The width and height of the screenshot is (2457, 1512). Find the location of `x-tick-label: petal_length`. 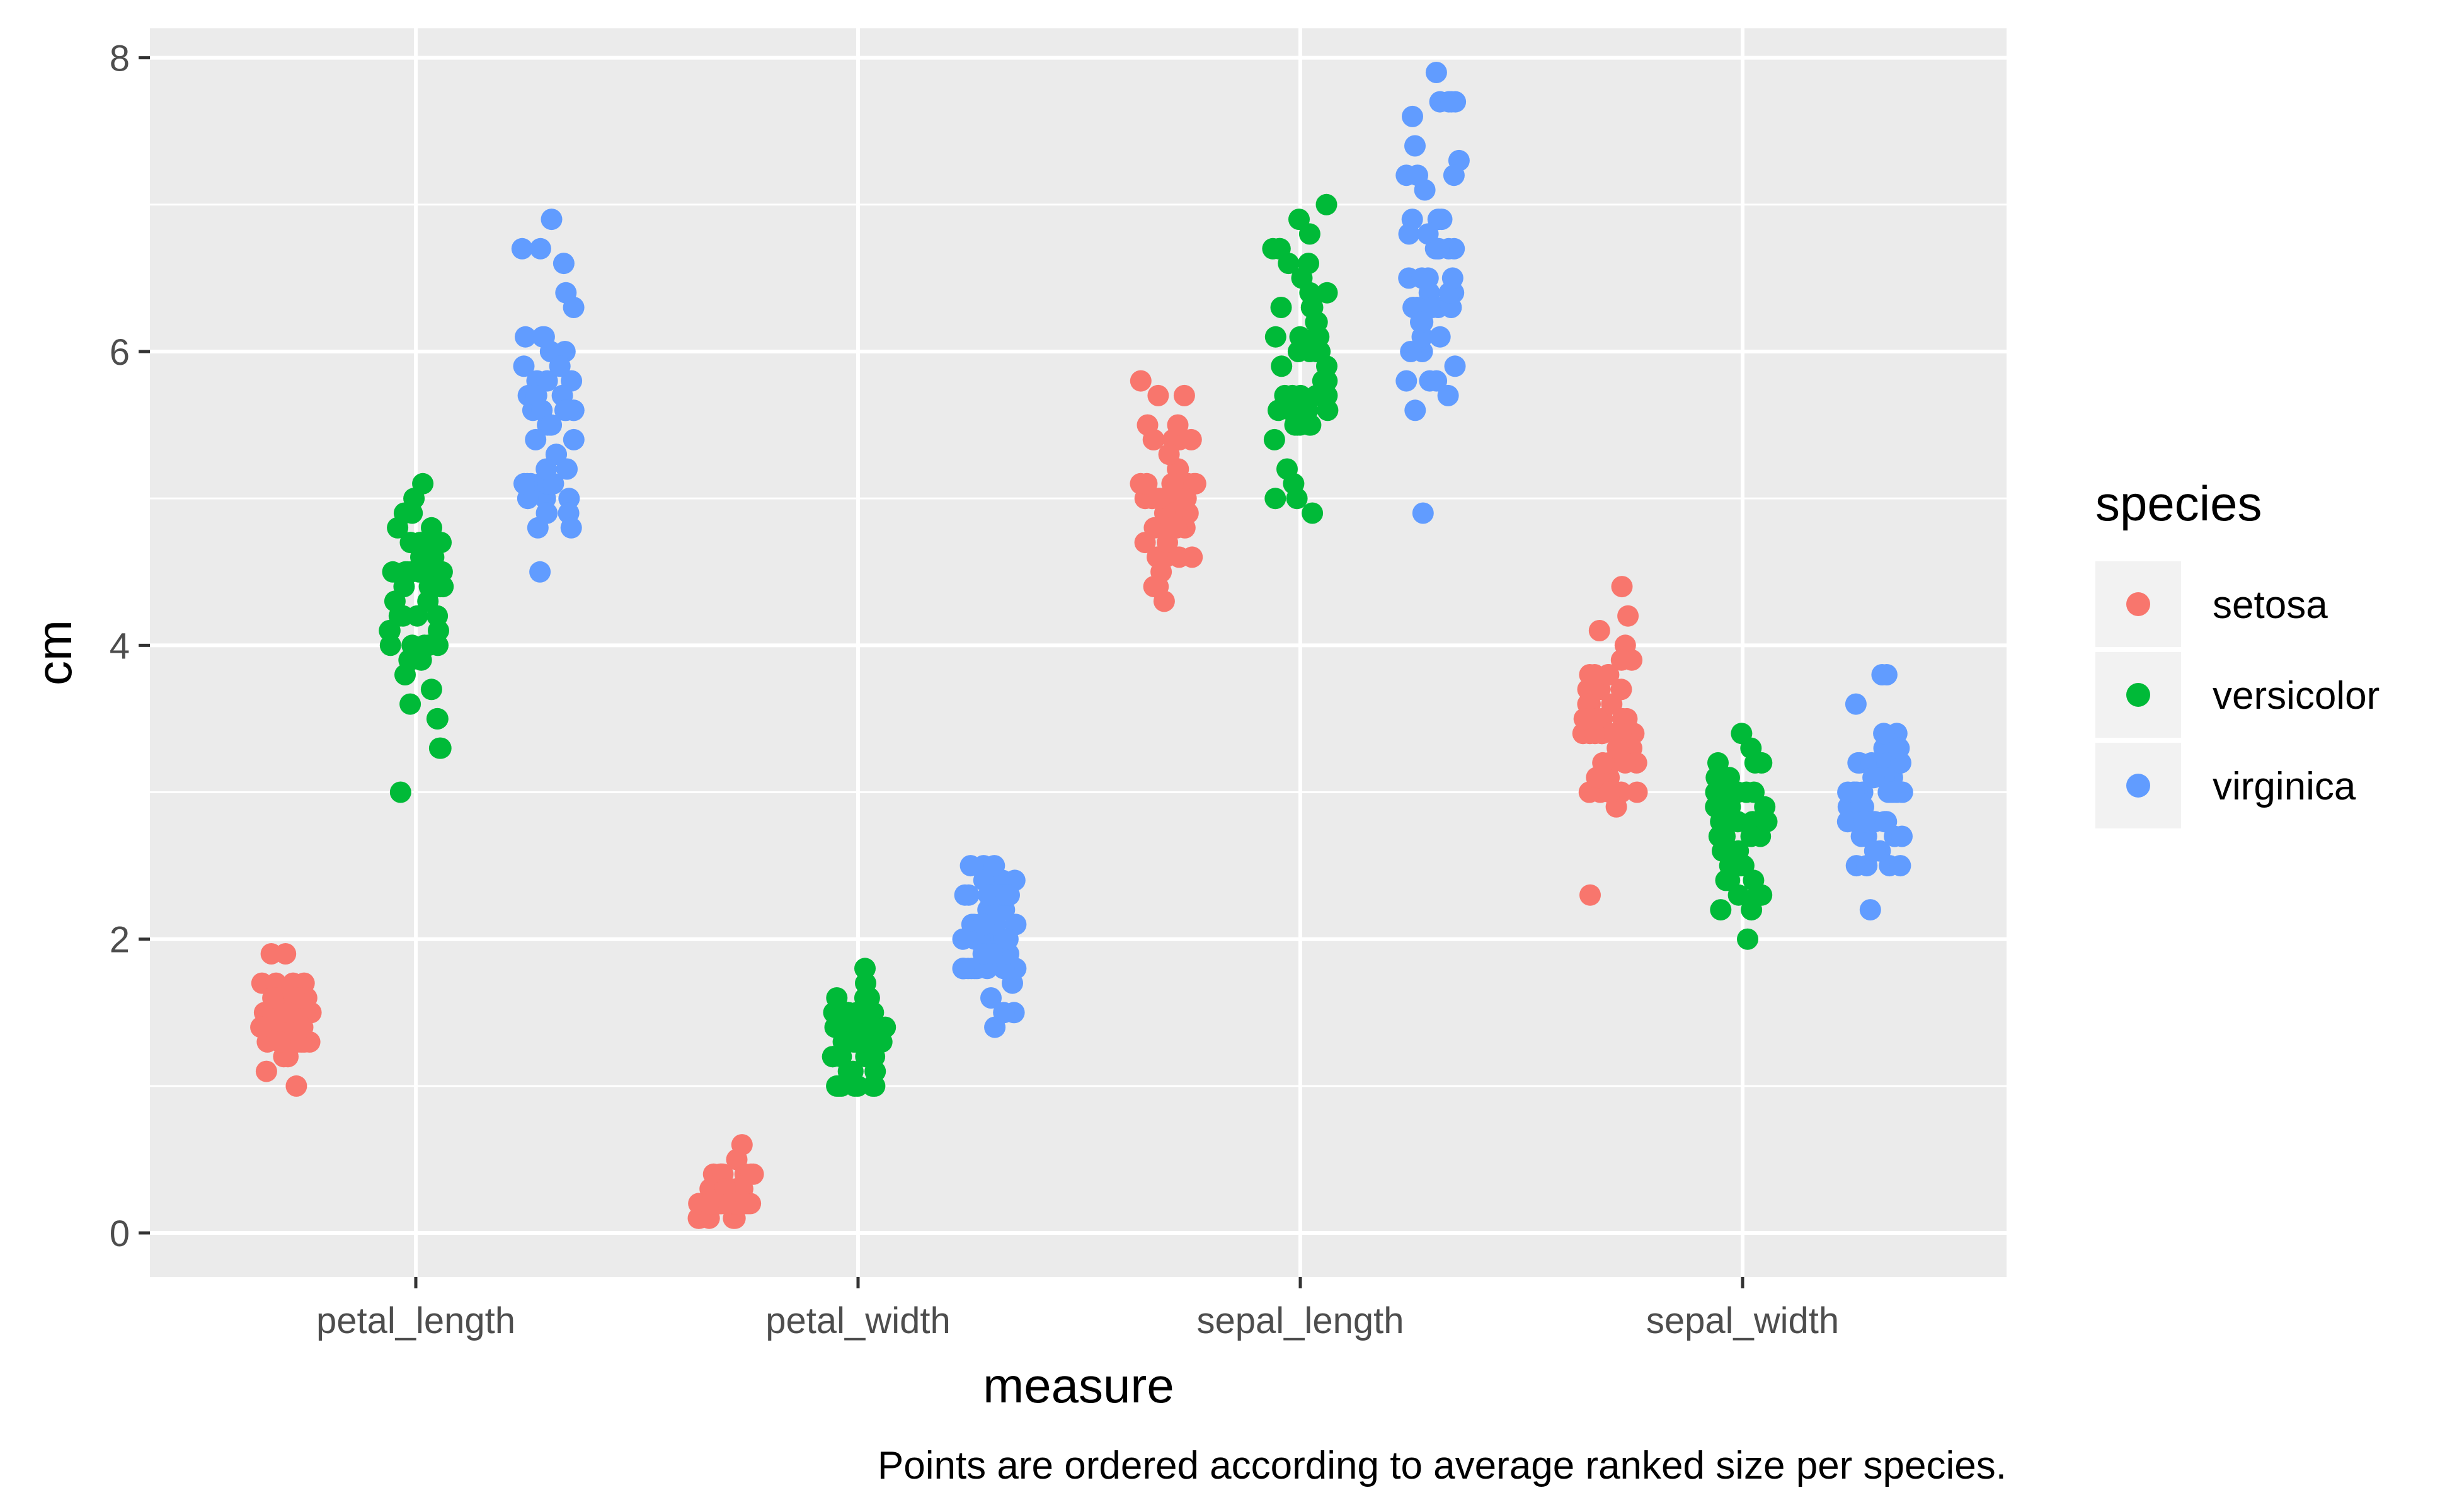

x-tick-label: petal_length is located at coordinates (415, 1320).